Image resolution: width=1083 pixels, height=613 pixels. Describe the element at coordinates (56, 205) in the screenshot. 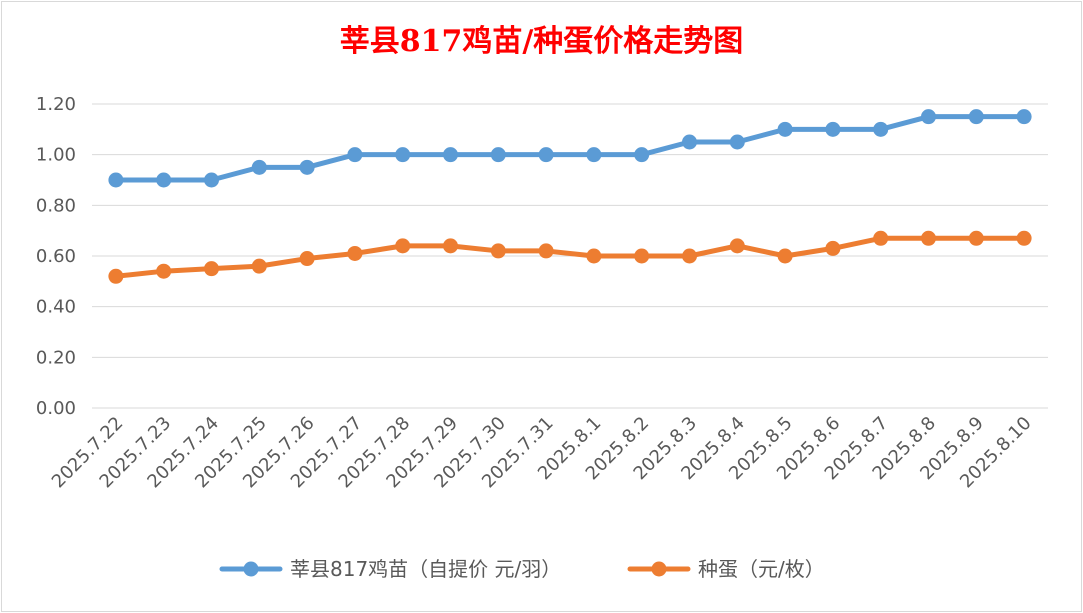

I see `y-tick-label: 0.80` at that location.